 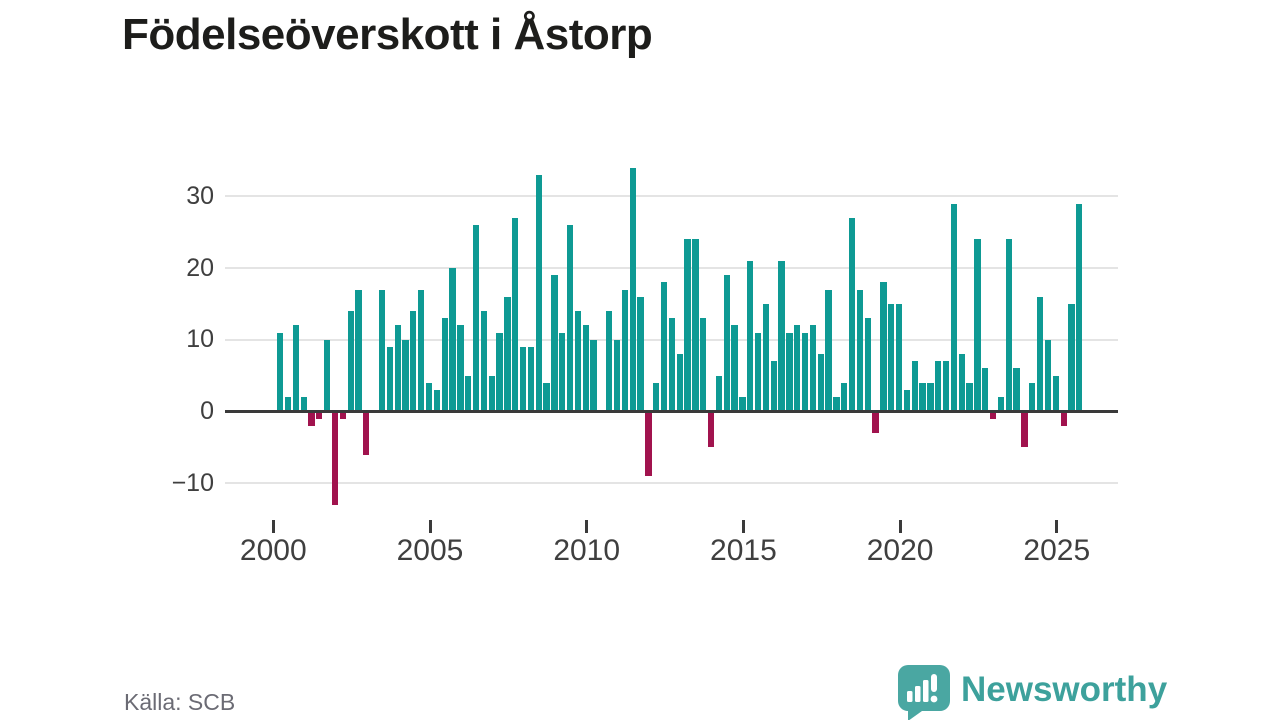 I want to click on bar-2025q2, so click(x=1071, y=357).